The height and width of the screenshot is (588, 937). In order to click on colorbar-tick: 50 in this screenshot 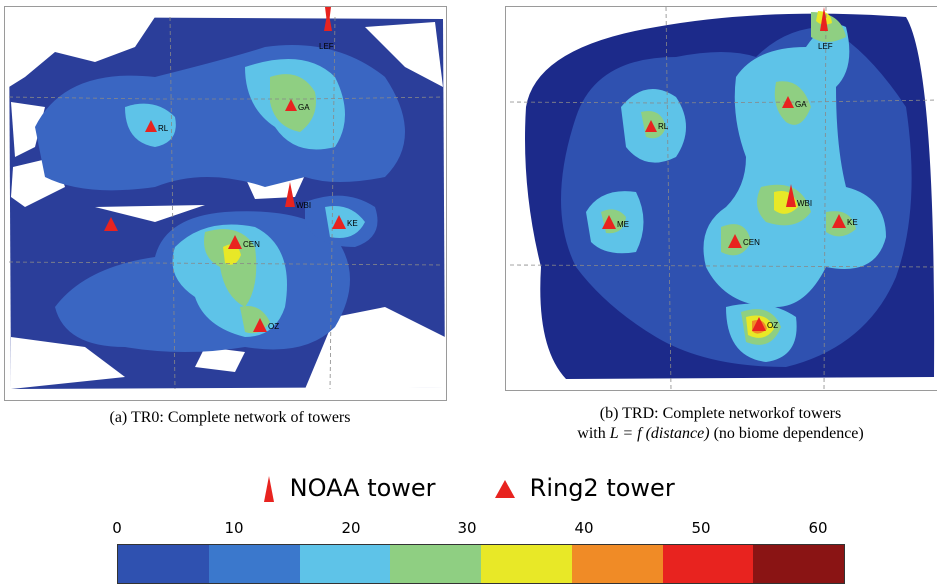, I will do `click(701, 528)`.